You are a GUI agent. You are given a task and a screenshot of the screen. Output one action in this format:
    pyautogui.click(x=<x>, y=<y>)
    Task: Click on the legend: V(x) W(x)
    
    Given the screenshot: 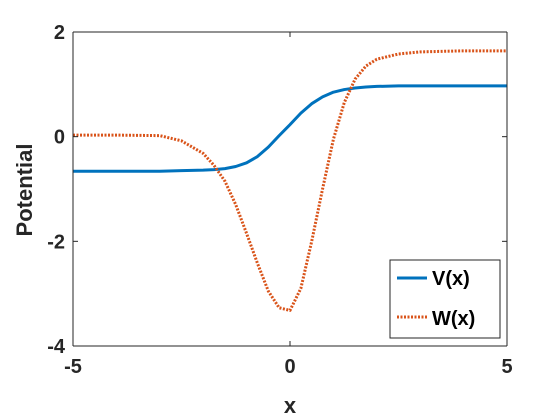 What is the action you would take?
    pyautogui.click(x=445, y=299)
    